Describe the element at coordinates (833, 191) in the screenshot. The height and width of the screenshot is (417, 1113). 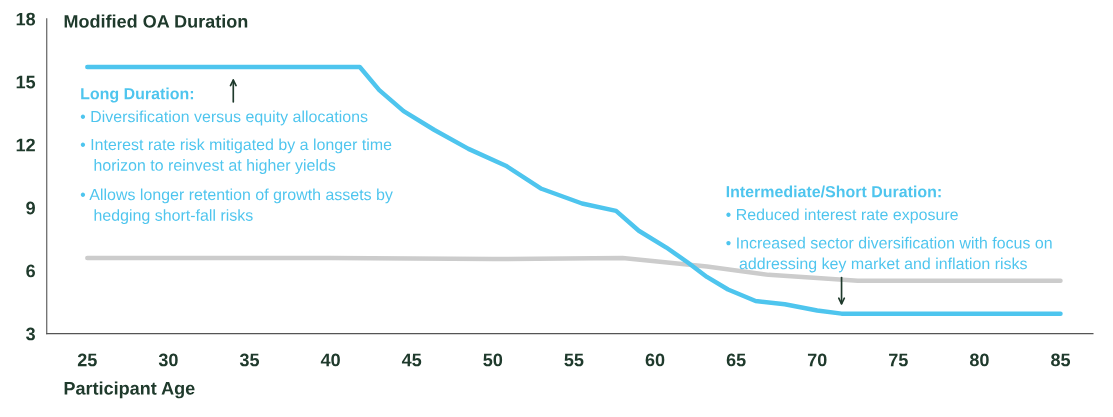
I see `annotation: Intermediate/Short Duration:` at that location.